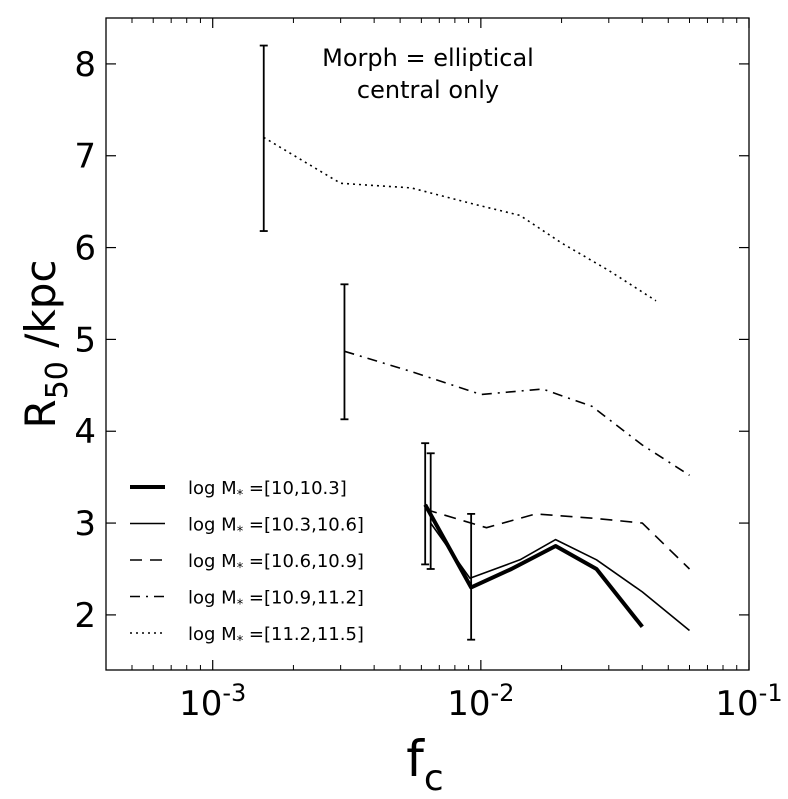 This screenshot has width=788, height=799. What do you see at coordinates (276, 636) in the screenshot?
I see `legend-label: log M* =[11.2,11.5]` at bounding box center [276, 636].